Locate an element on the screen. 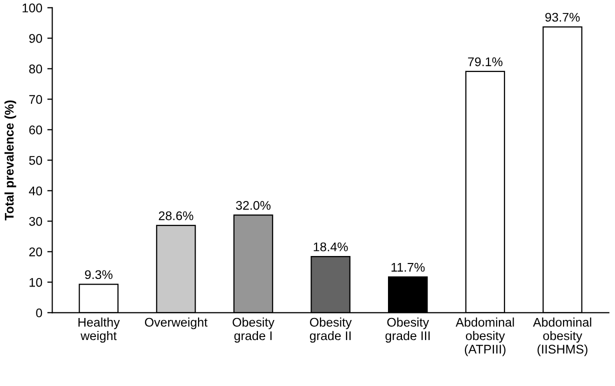 The image size is (615, 386). y-tick-label: 70 is located at coordinates (35, 99).